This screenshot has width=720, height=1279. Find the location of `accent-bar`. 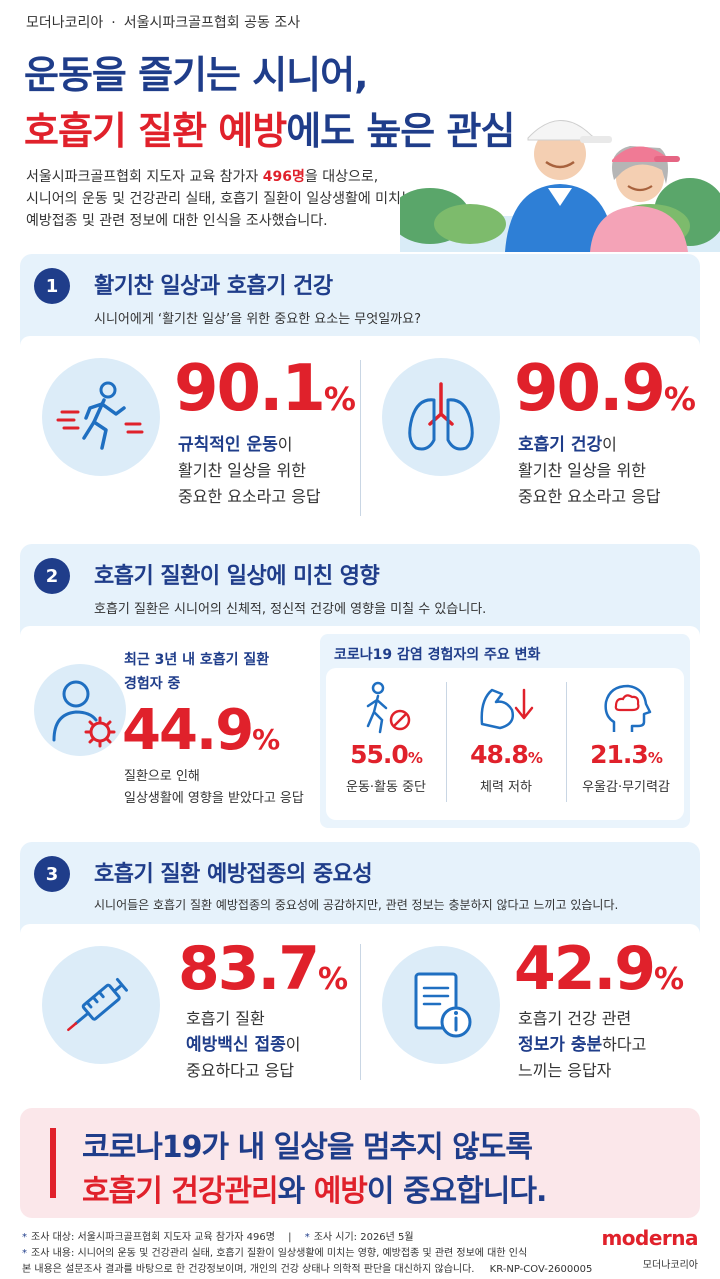

accent-bar is located at coordinates (53, 1163).